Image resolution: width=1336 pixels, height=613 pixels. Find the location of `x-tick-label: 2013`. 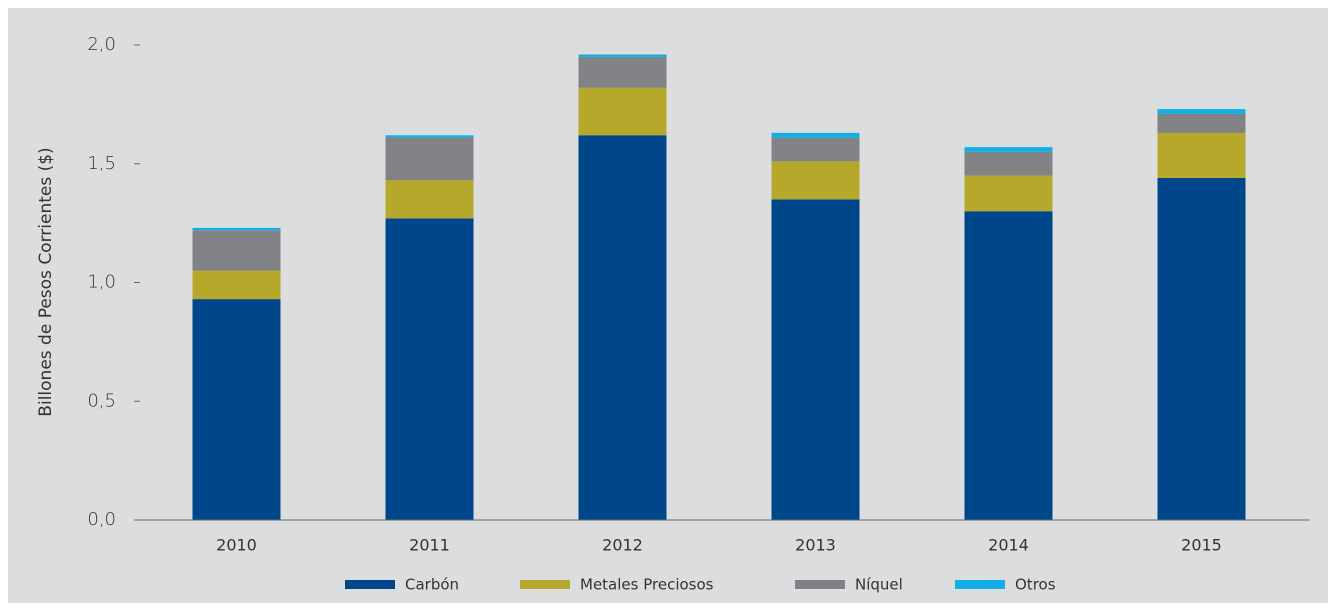

x-tick-label: 2013 is located at coordinates (815, 545).